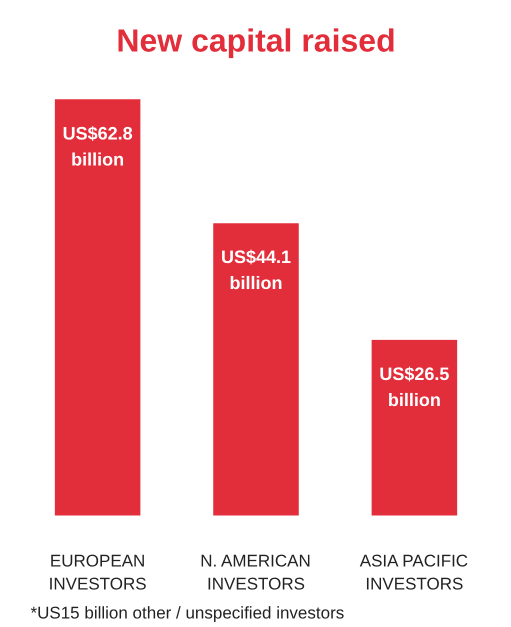  Describe the element at coordinates (256, 270) in the screenshot. I see `data-label: US$44.1 billion` at that location.